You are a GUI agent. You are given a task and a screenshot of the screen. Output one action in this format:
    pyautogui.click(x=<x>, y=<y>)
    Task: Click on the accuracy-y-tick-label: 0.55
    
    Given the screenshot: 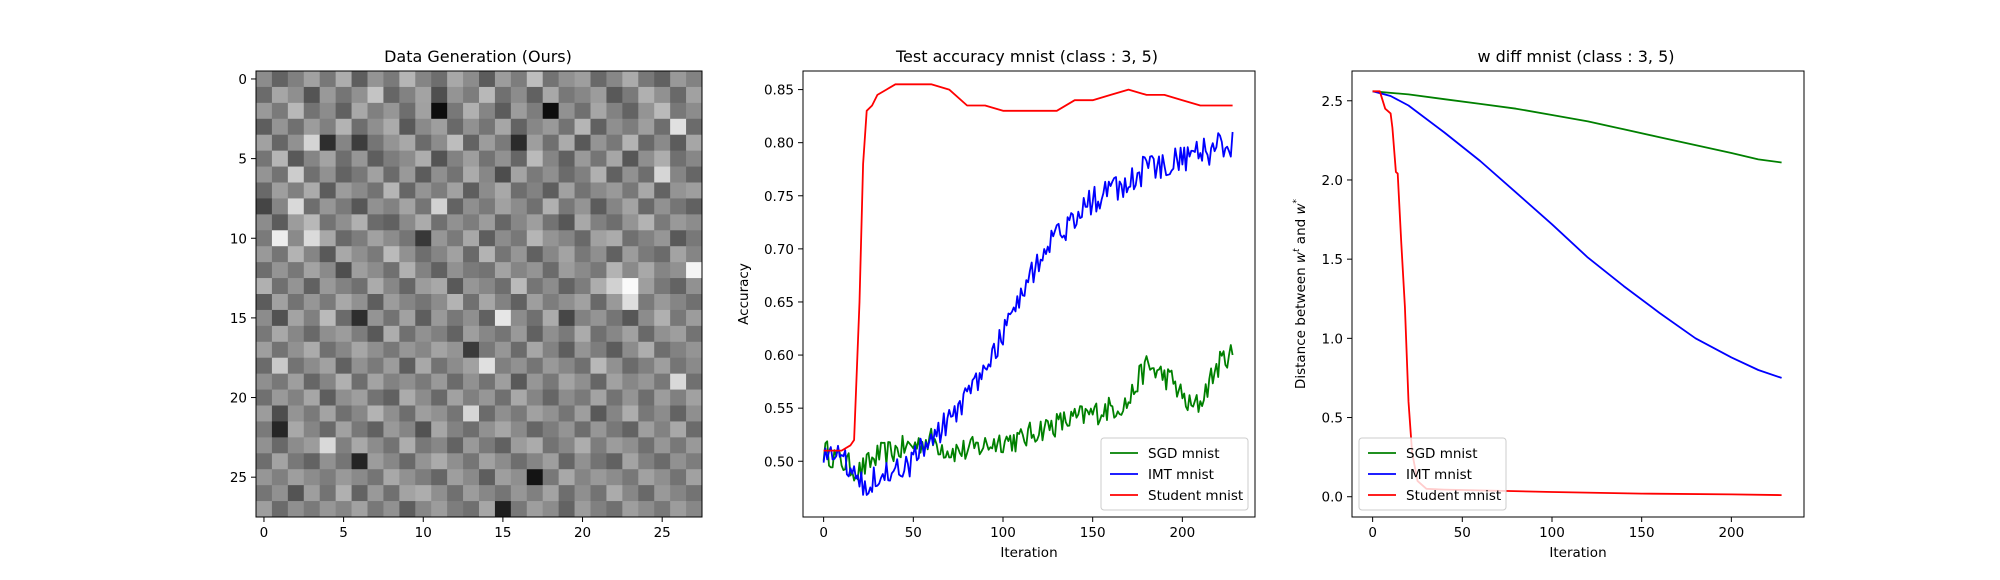 What is the action you would take?
    pyautogui.click(x=779, y=409)
    